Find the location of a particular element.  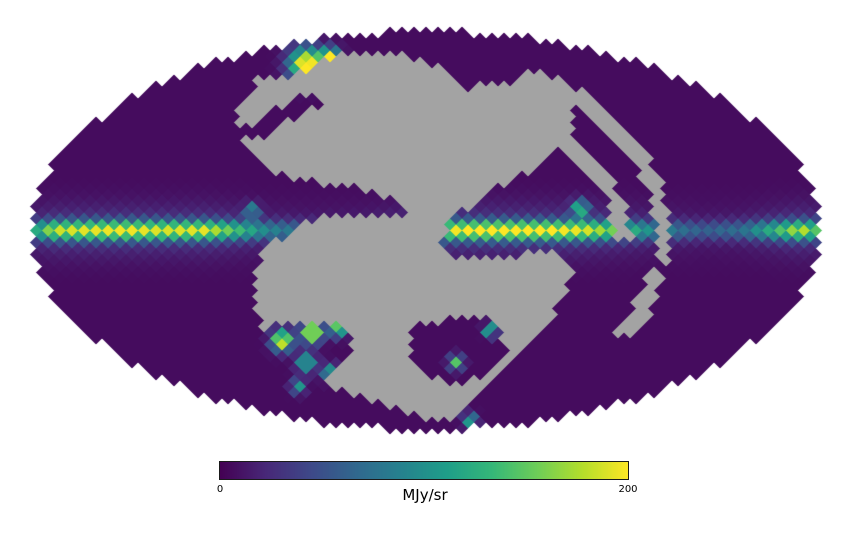

colorbar-gradient is located at coordinates (424, 470).